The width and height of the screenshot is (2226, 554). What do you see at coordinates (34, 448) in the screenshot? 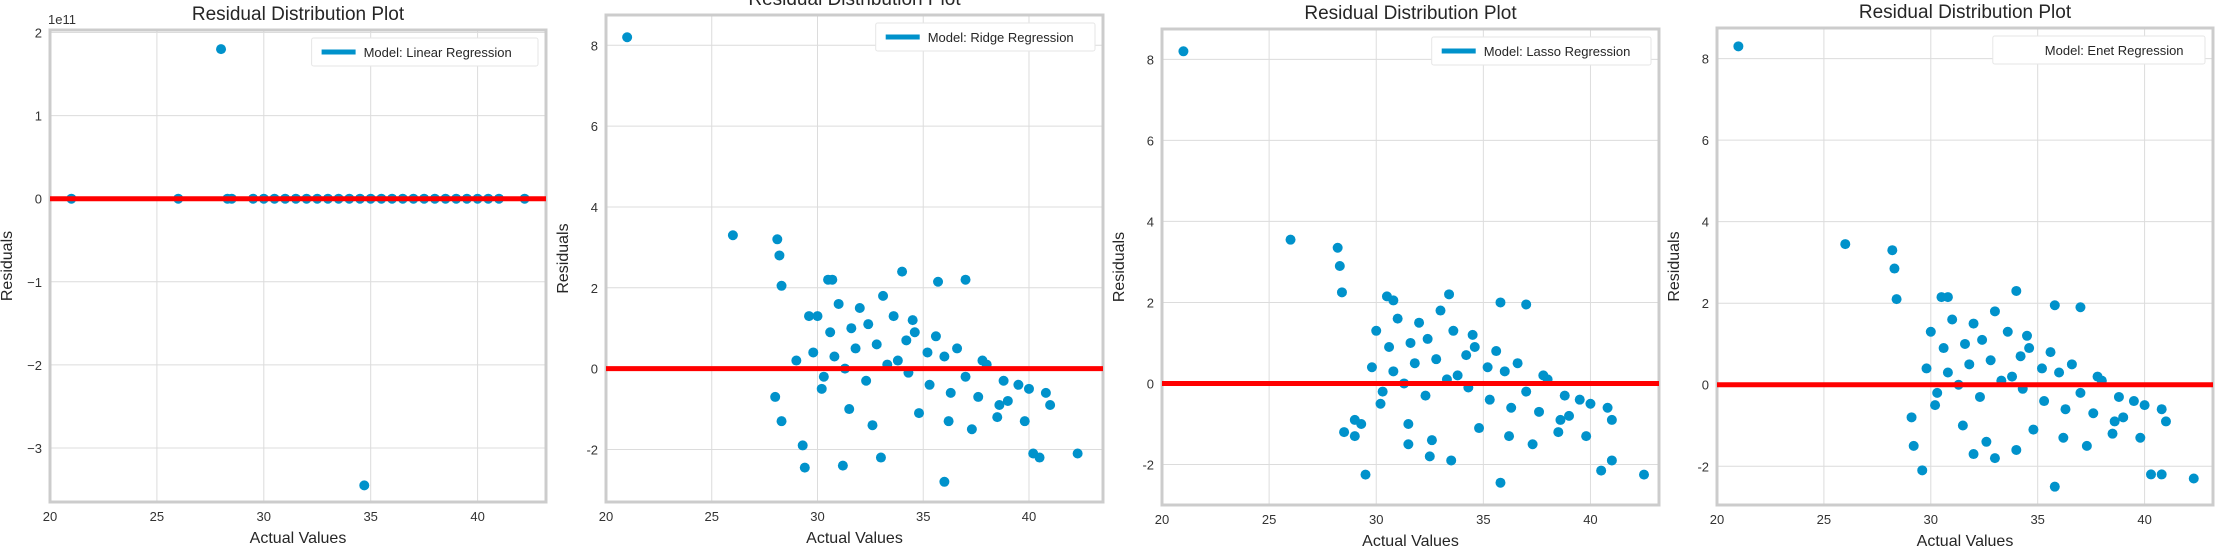
I see `y-tick-label: −3` at bounding box center [34, 448].